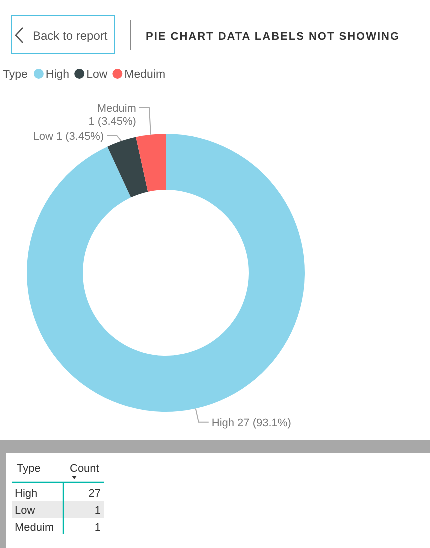 The height and width of the screenshot is (548, 430). What do you see at coordinates (25, 511) in the screenshot?
I see `category-label: Low` at bounding box center [25, 511].